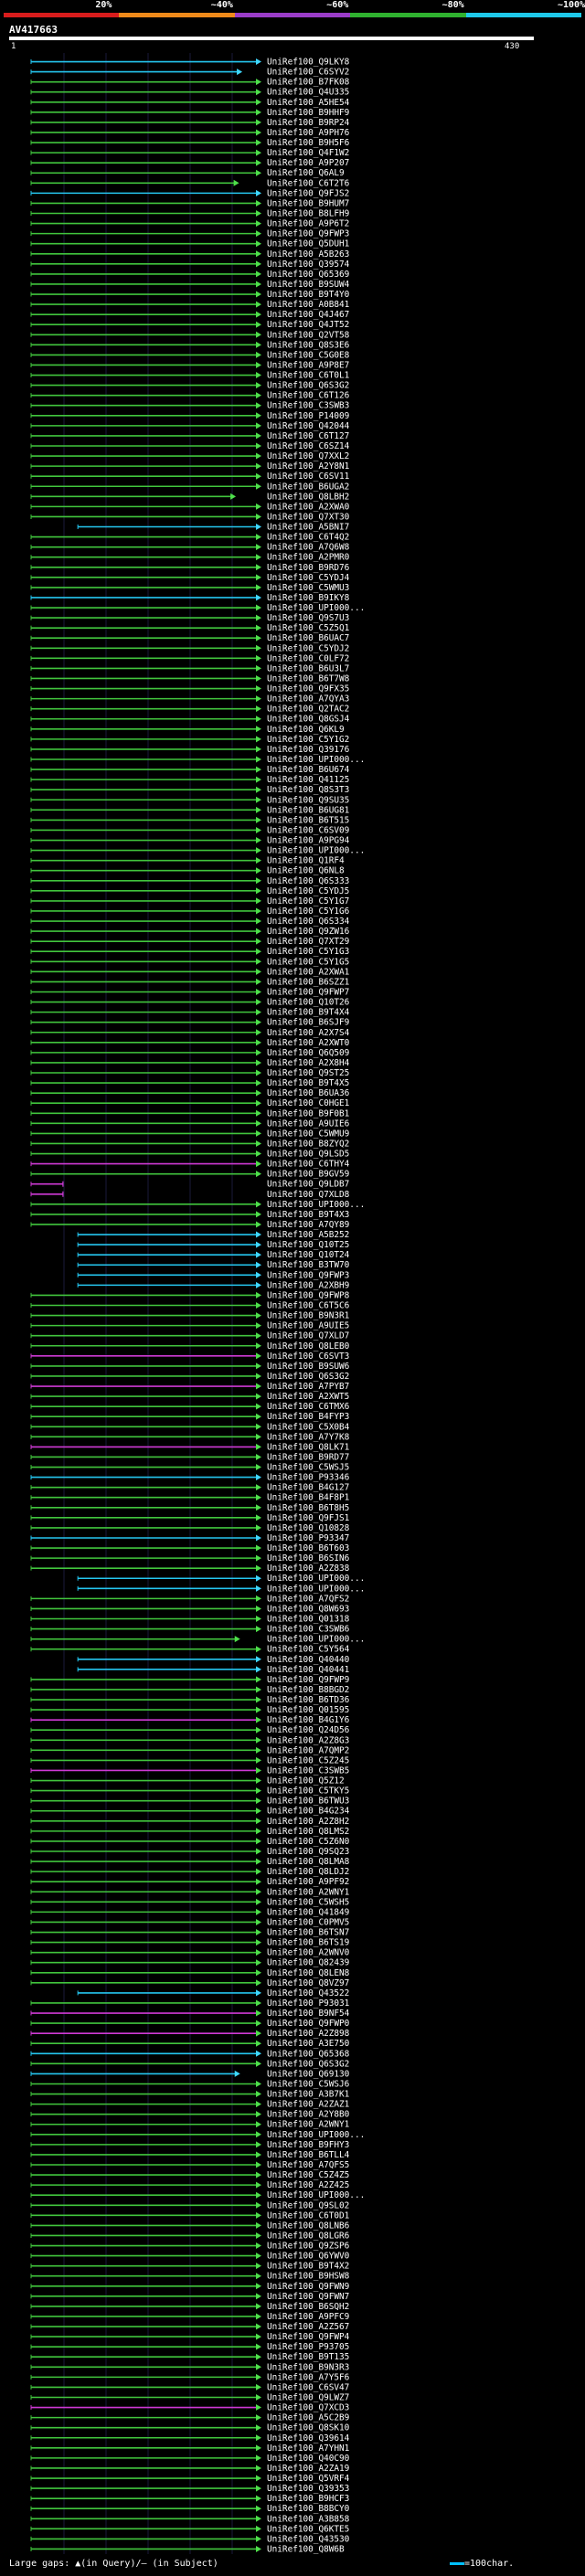 This screenshot has height=2576, width=585. I want to click on hit-row: UniRef100_Q9FWP4, so click(190, 2337).